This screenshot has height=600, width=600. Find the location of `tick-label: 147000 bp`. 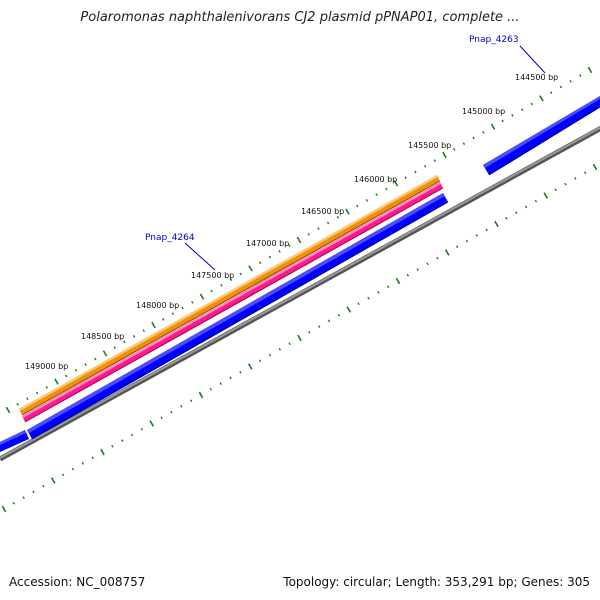

tick-label: 147000 bp is located at coordinates (267, 243).